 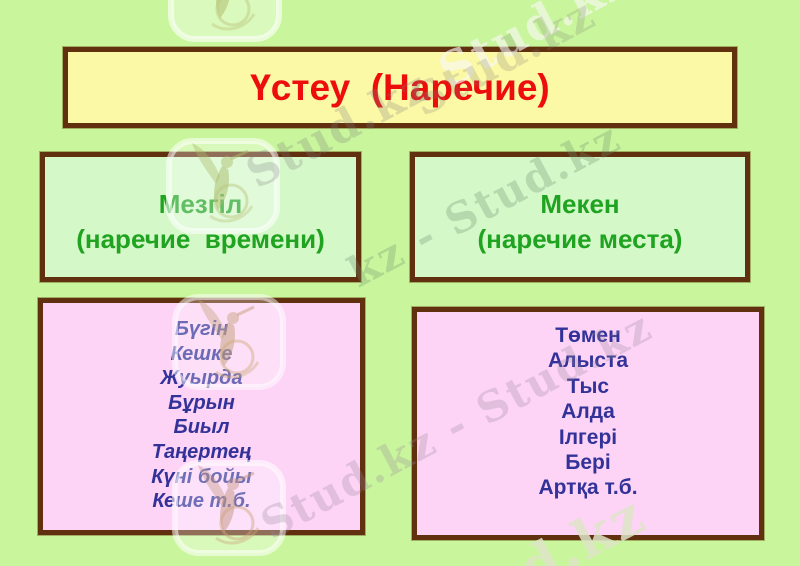 I want to click on example-word: Жуырда, so click(x=201, y=378).